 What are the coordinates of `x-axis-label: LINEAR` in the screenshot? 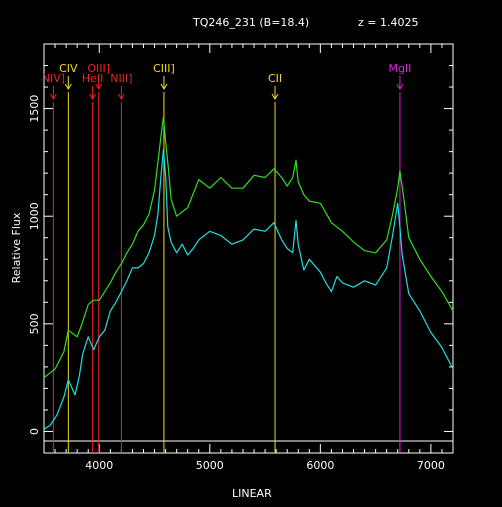 It's located at (252, 493).